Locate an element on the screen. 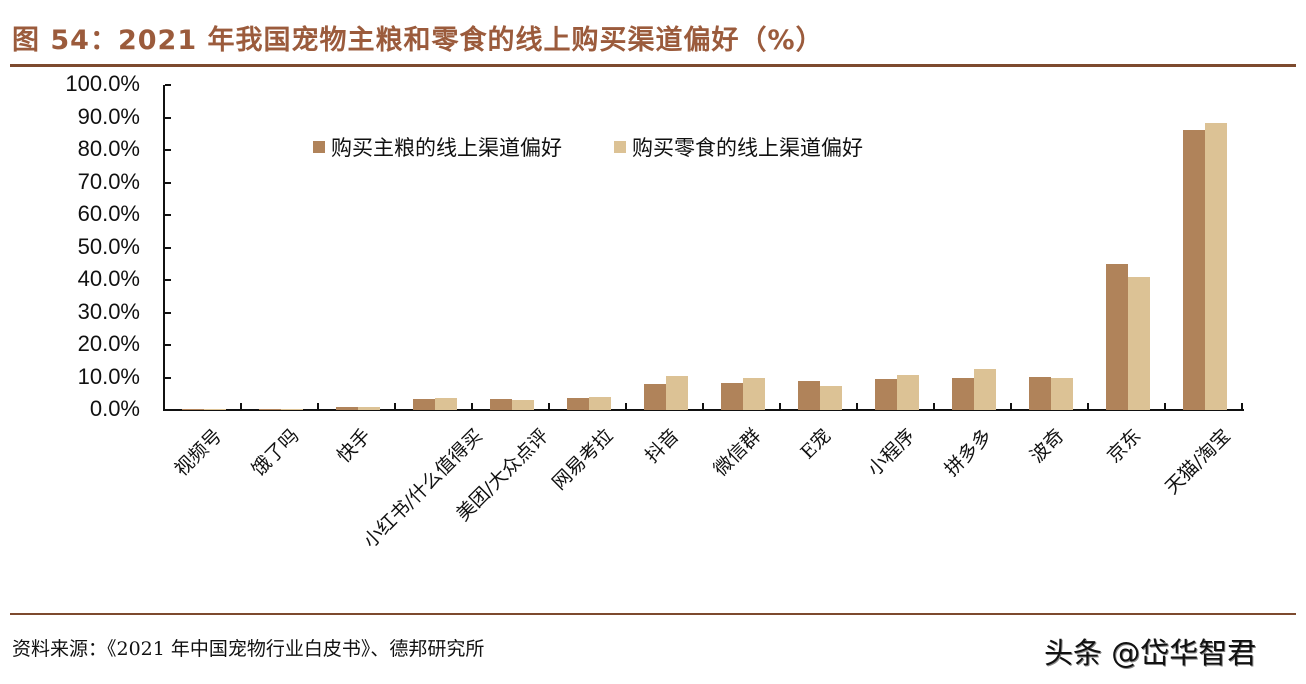  x-tick-label: 抖音 is located at coordinates (661, 446).